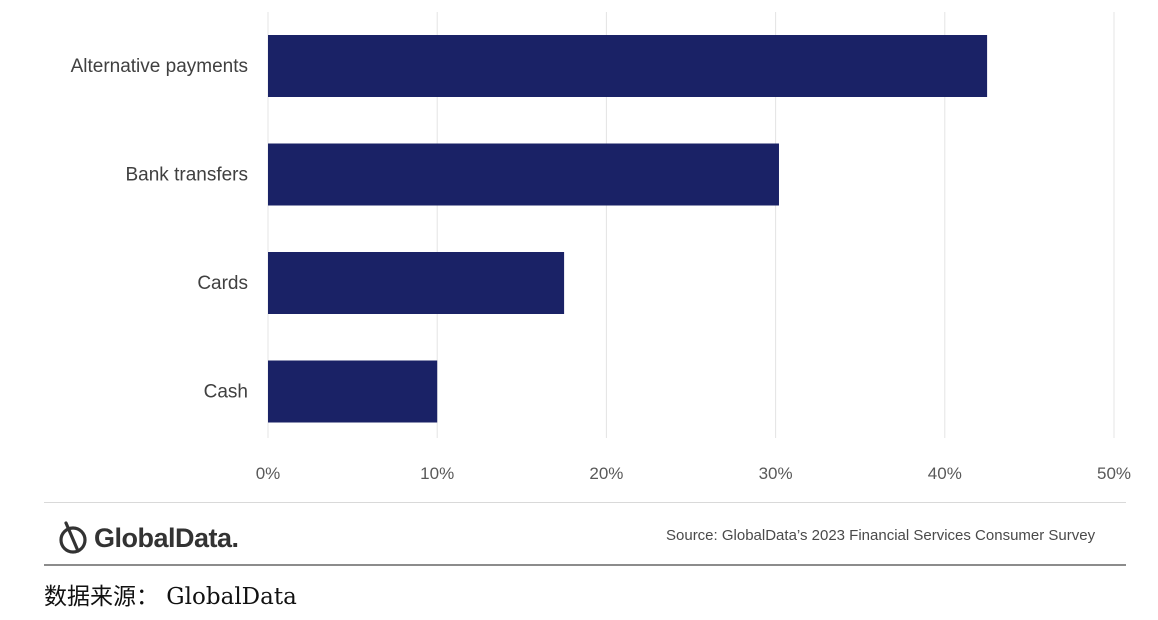 Image resolution: width=1158 pixels, height=620 pixels. Describe the element at coordinates (945, 473) in the screenshot. I see `x-tick-label: 40%` at that location.